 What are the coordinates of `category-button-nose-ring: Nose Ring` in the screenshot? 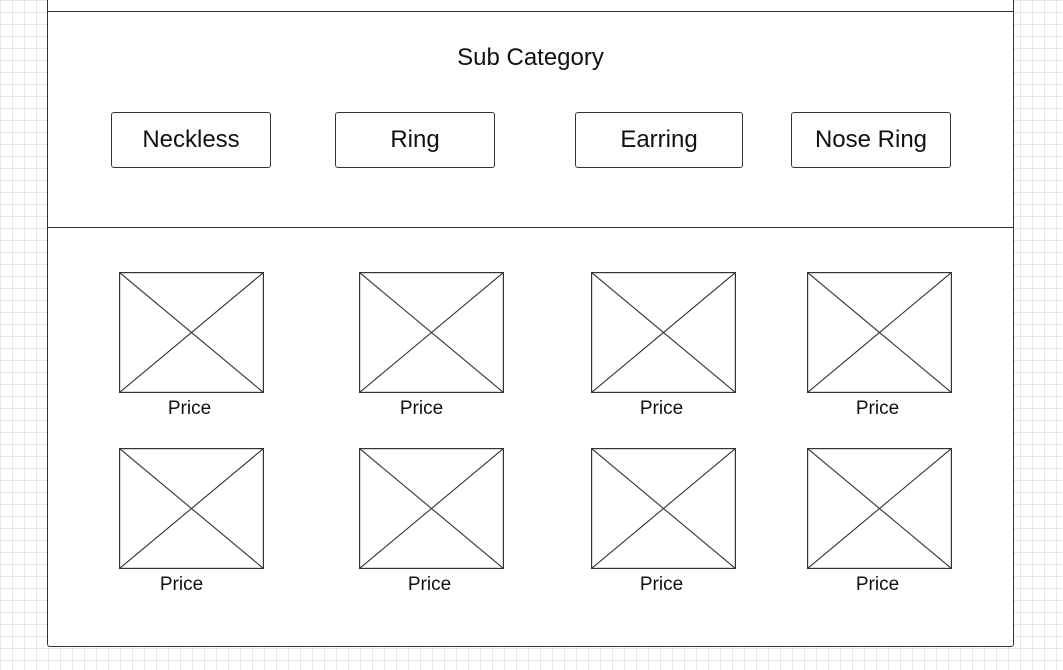 It's located at (871, 140).